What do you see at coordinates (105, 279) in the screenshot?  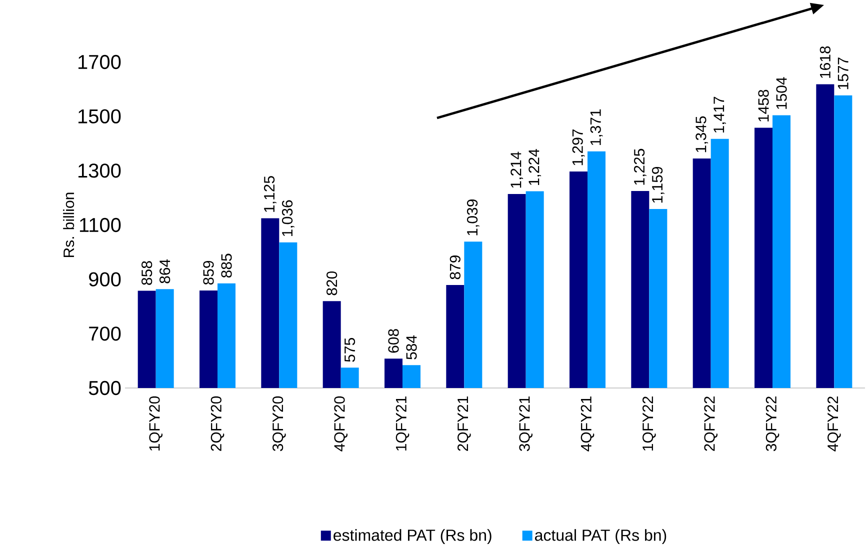 I see `y-tick-label: 900` at bounding box center [105, 279].